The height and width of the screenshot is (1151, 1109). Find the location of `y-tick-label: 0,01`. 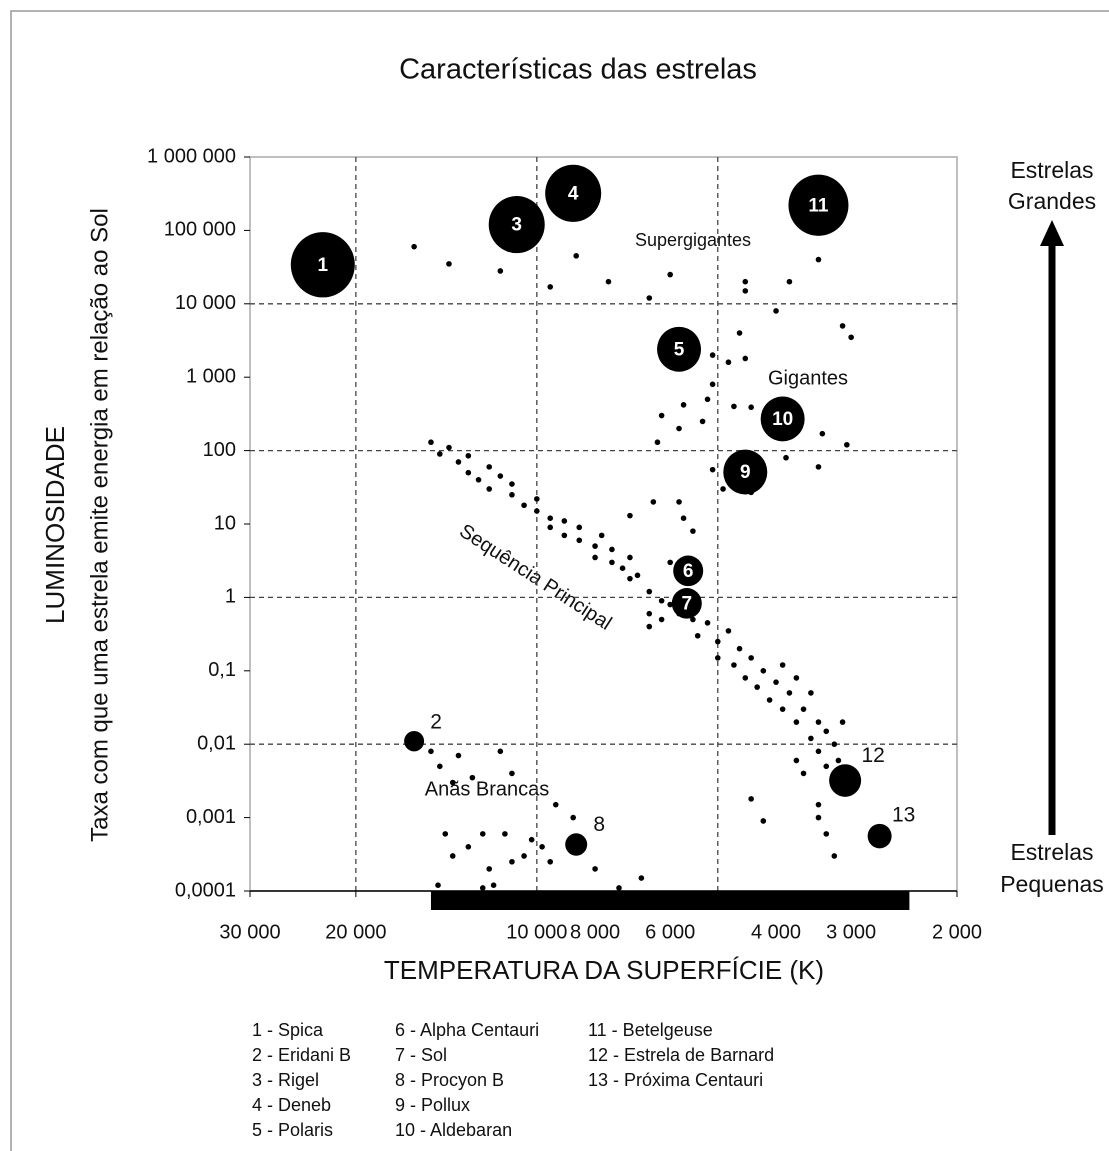

y-tick-label: 0,01 is located at coordinates (216, 743).